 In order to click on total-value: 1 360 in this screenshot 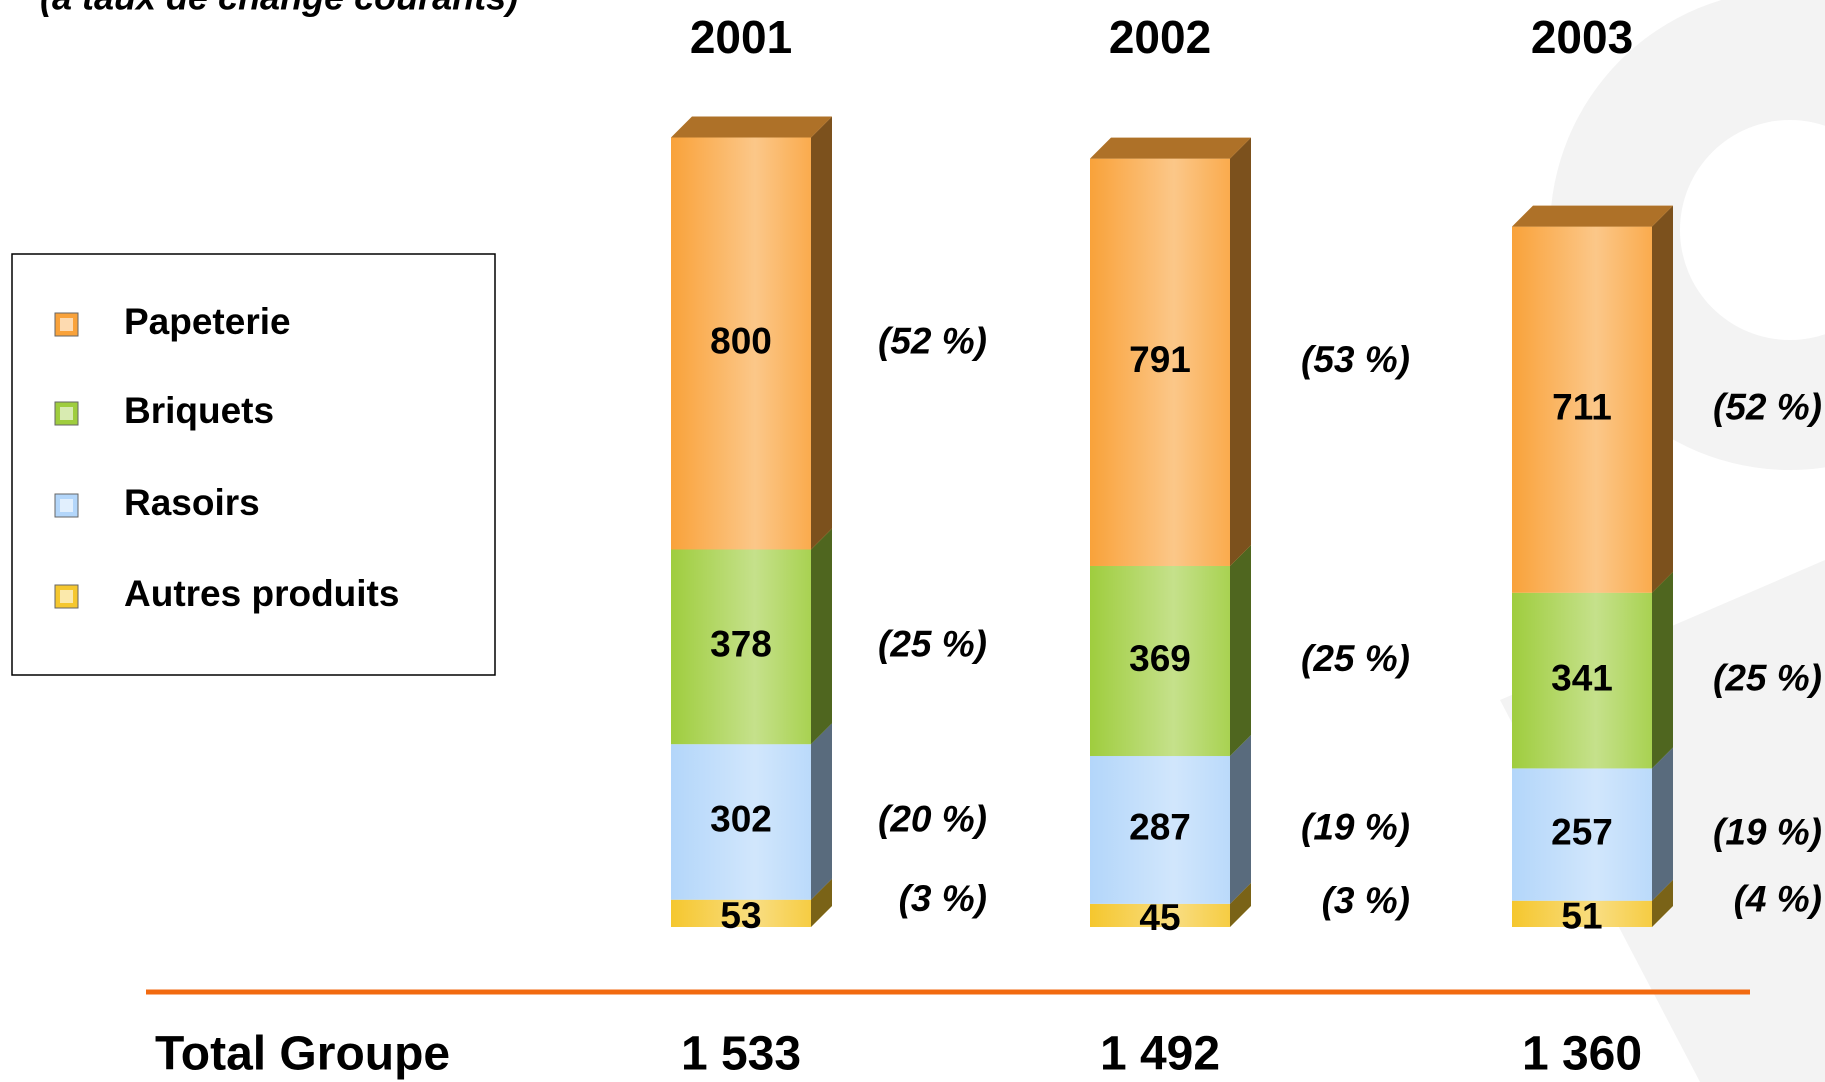, I will do `click(1582, 1054)`.